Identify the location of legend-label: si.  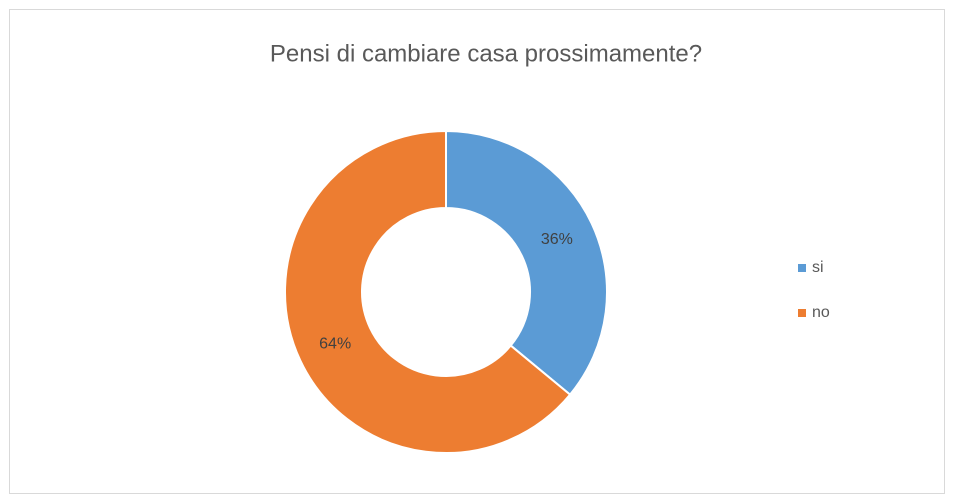
(818, 267).